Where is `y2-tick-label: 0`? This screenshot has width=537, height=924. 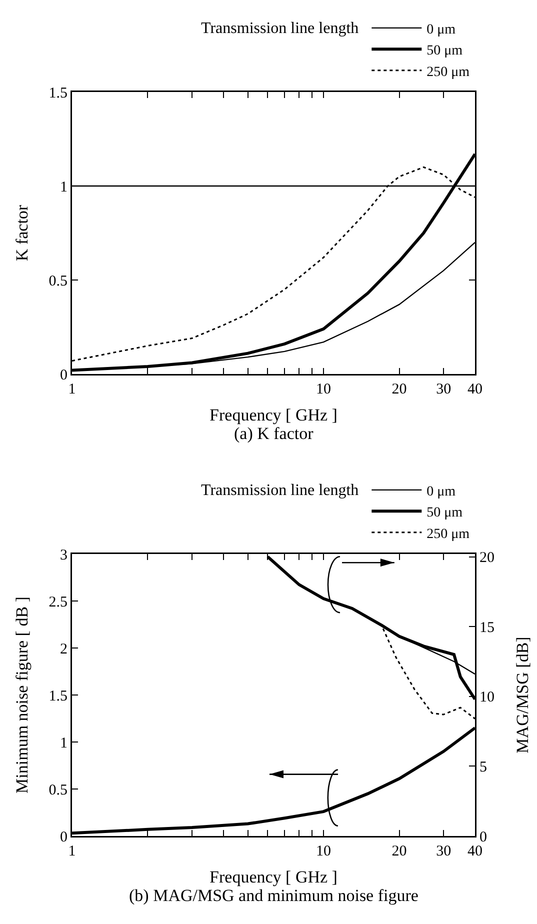
y2-tick-label: 0 is located at coordinates (483, 837).